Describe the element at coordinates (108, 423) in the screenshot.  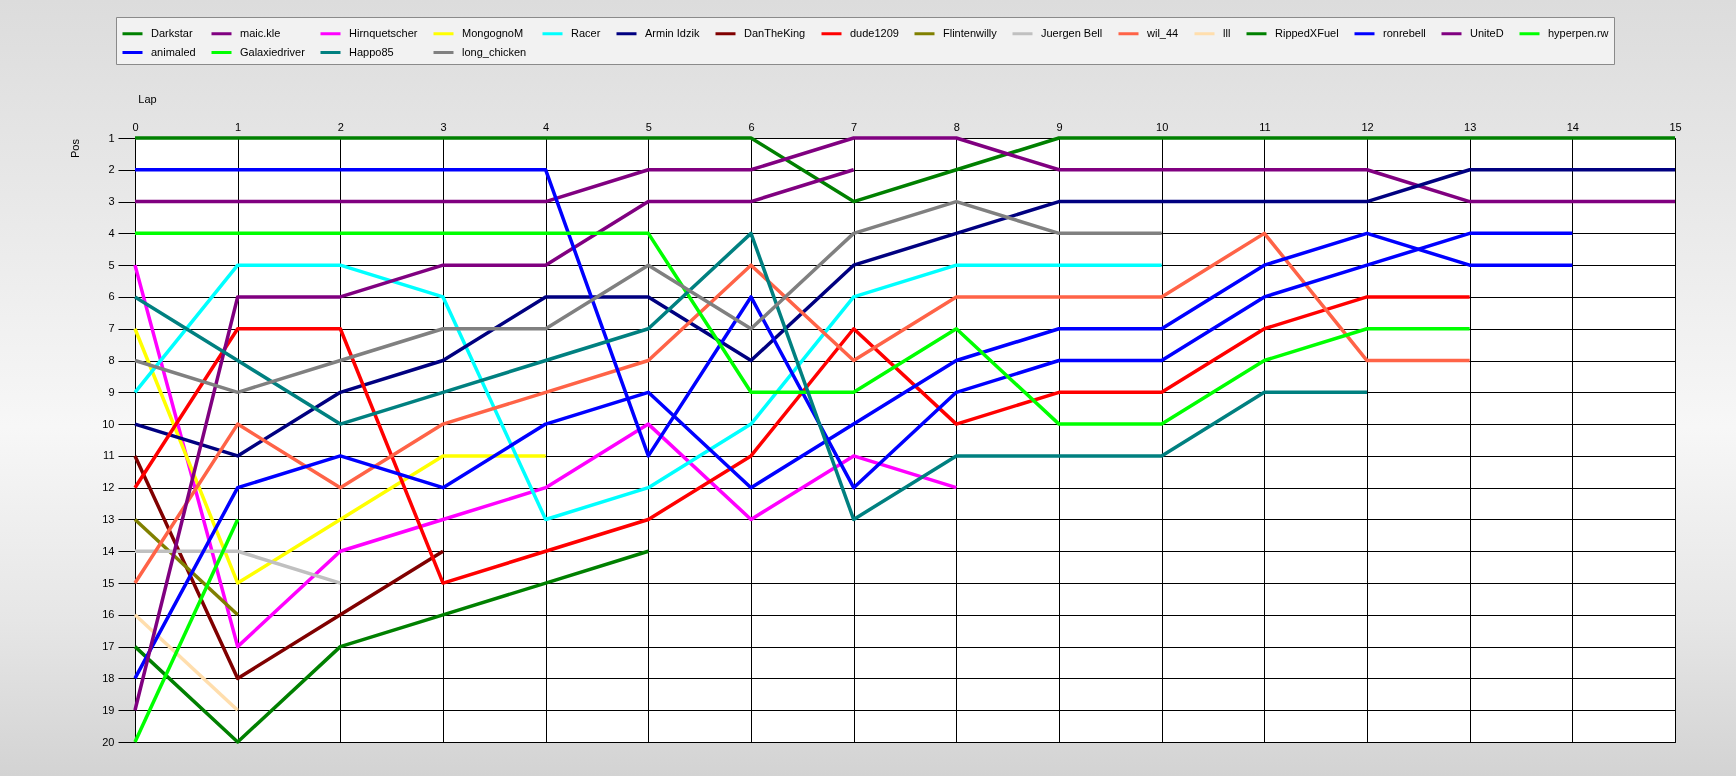
I see `y-tick-label: 10` at that location.